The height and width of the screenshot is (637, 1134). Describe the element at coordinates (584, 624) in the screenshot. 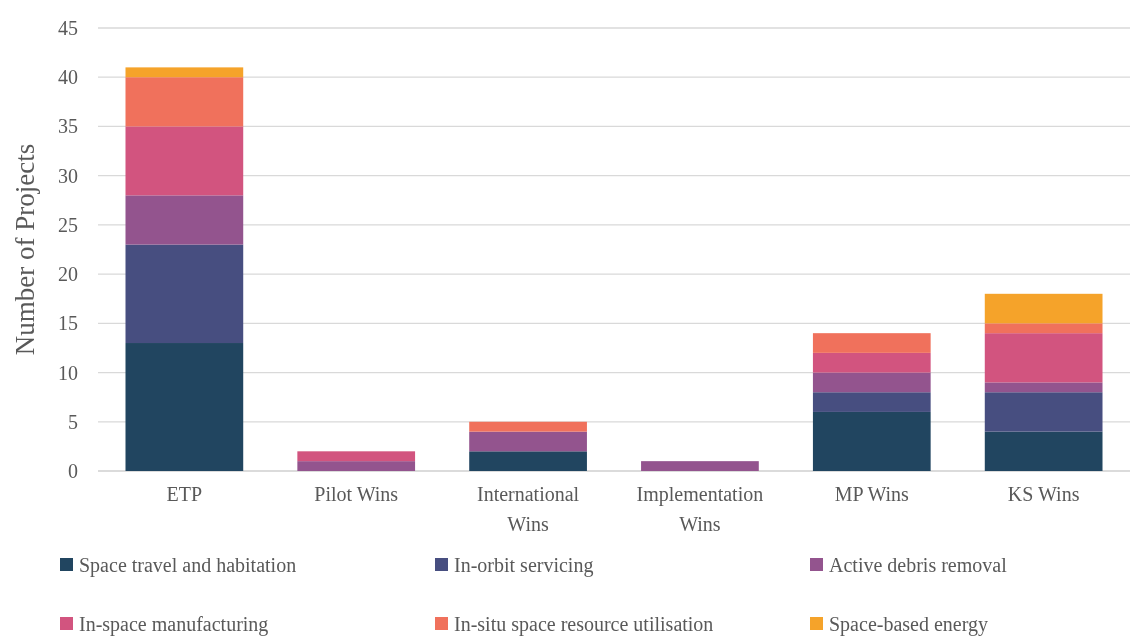

I see `legend-label: In-situ space resource utilisation` at that location.